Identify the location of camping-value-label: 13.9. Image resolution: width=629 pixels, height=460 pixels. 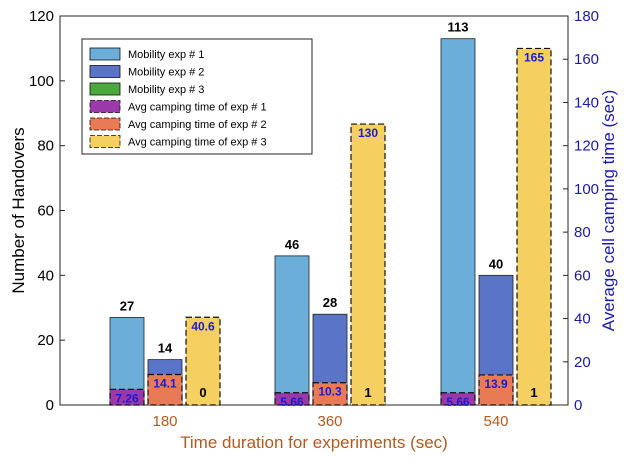
(496, 384).